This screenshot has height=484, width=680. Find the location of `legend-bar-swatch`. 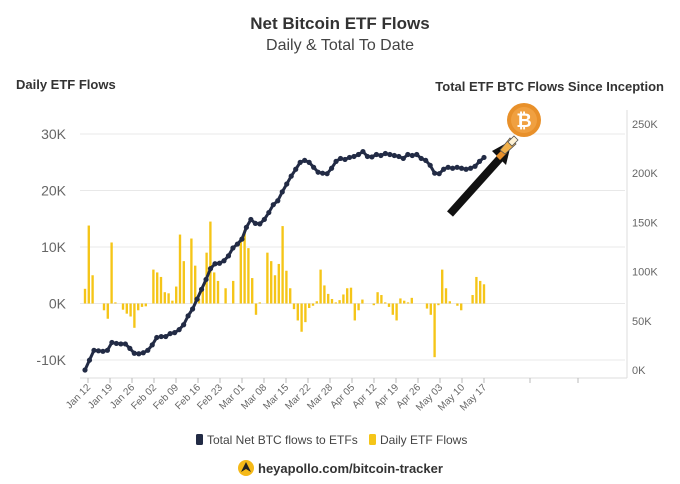

legend-bar-swatch is located at coordinates (372, 439).